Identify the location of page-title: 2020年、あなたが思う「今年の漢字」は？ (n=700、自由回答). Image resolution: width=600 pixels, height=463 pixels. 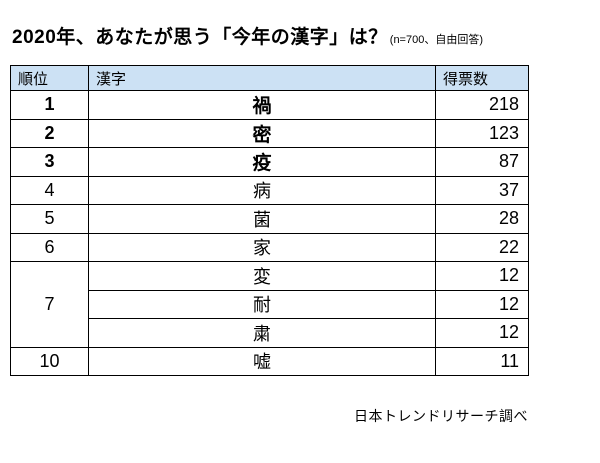
(306, 35).